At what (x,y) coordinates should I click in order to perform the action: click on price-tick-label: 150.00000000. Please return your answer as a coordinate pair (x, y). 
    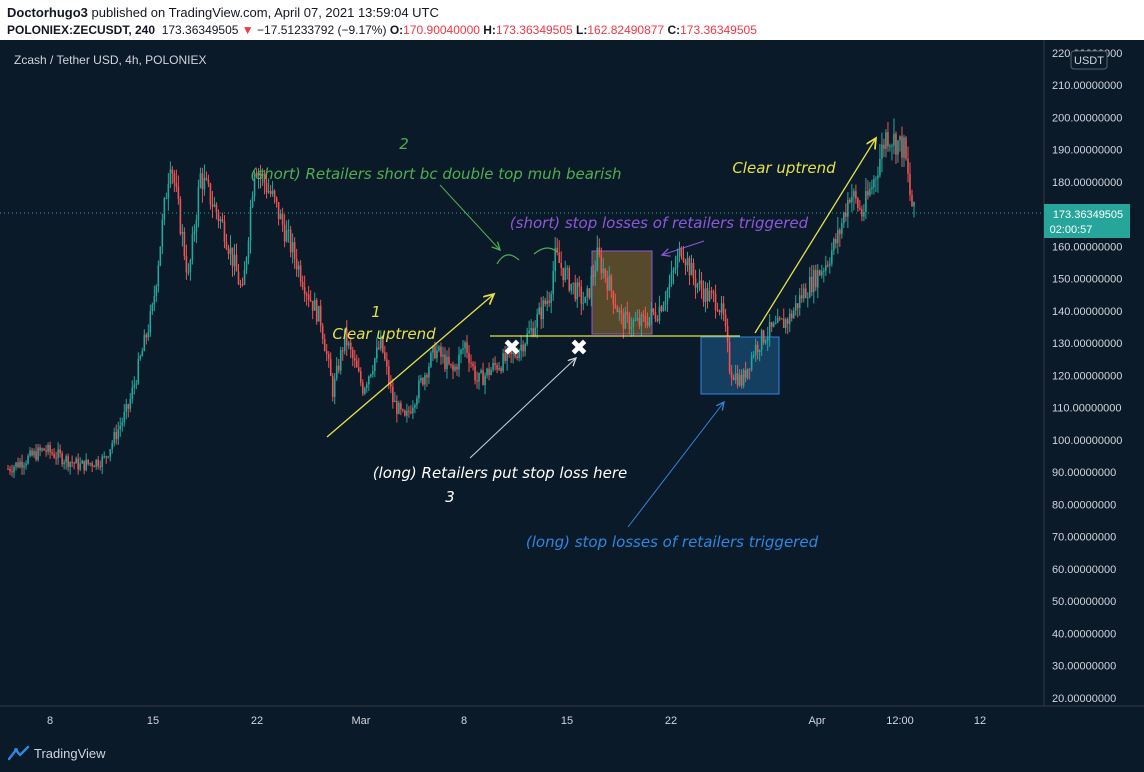
    Looking at the image, I should click on (1087, 280).